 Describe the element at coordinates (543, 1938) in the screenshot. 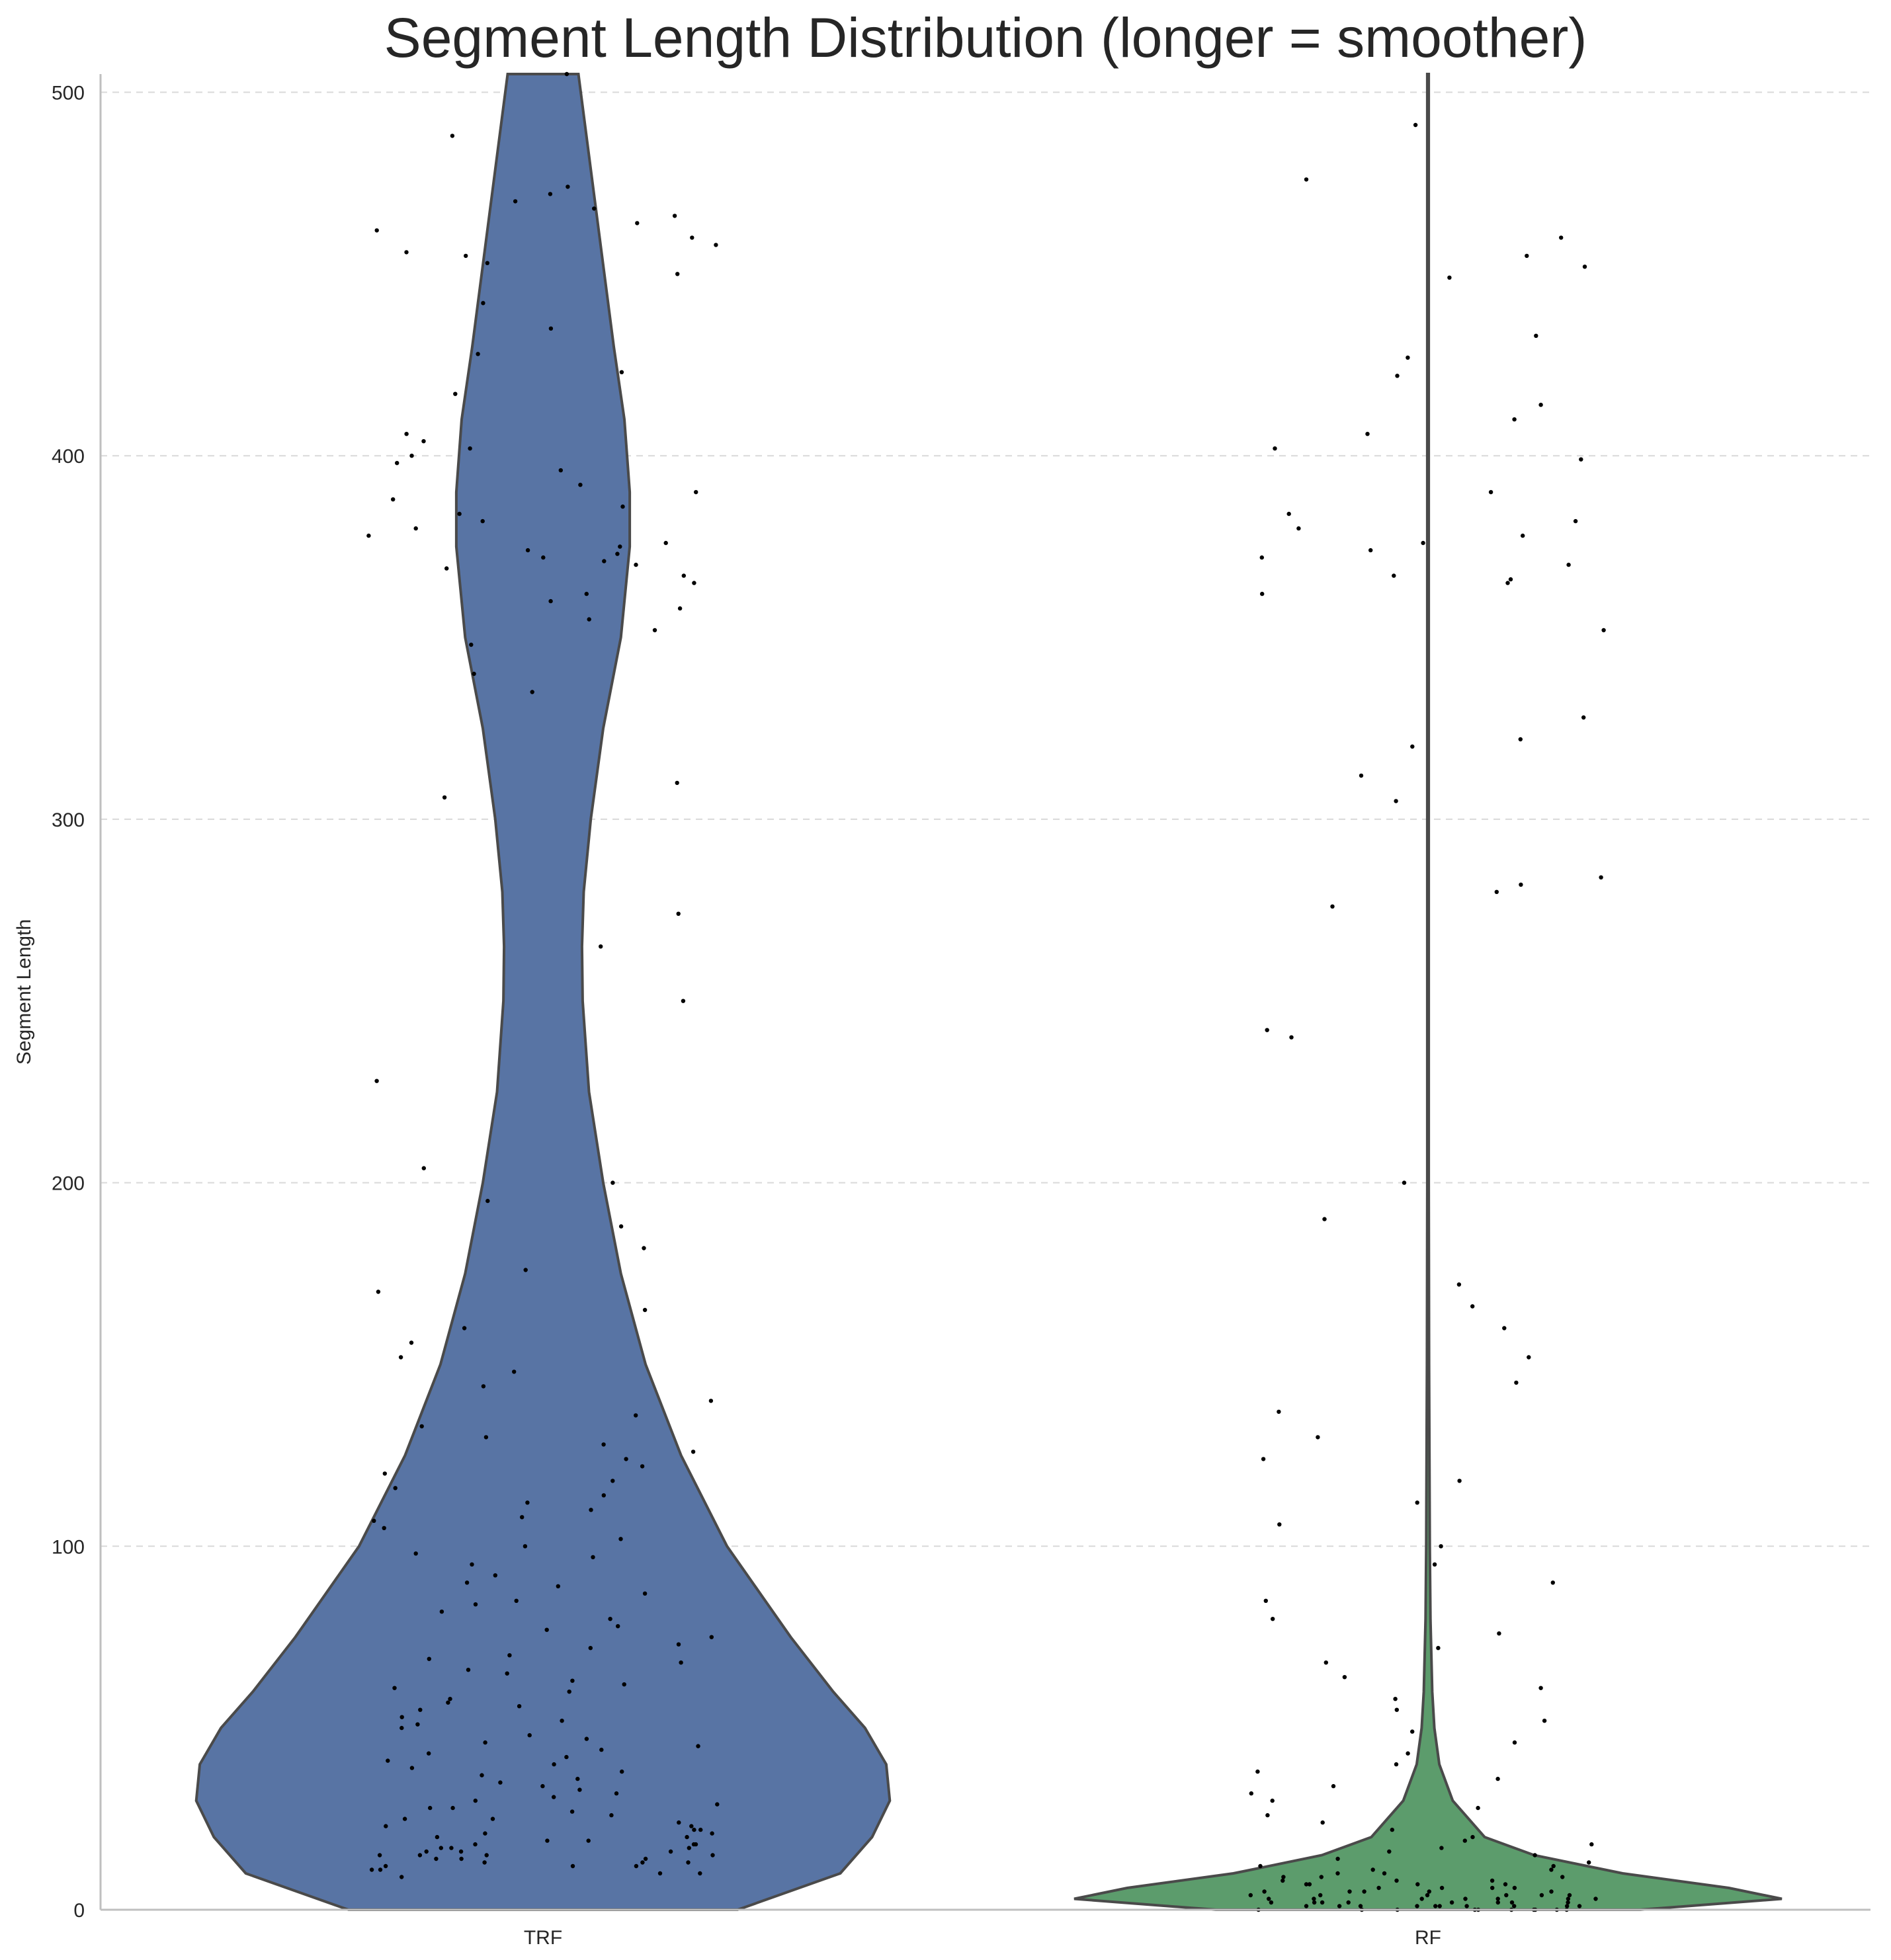

I see `x-tick-label-trf: TRF` at that location.